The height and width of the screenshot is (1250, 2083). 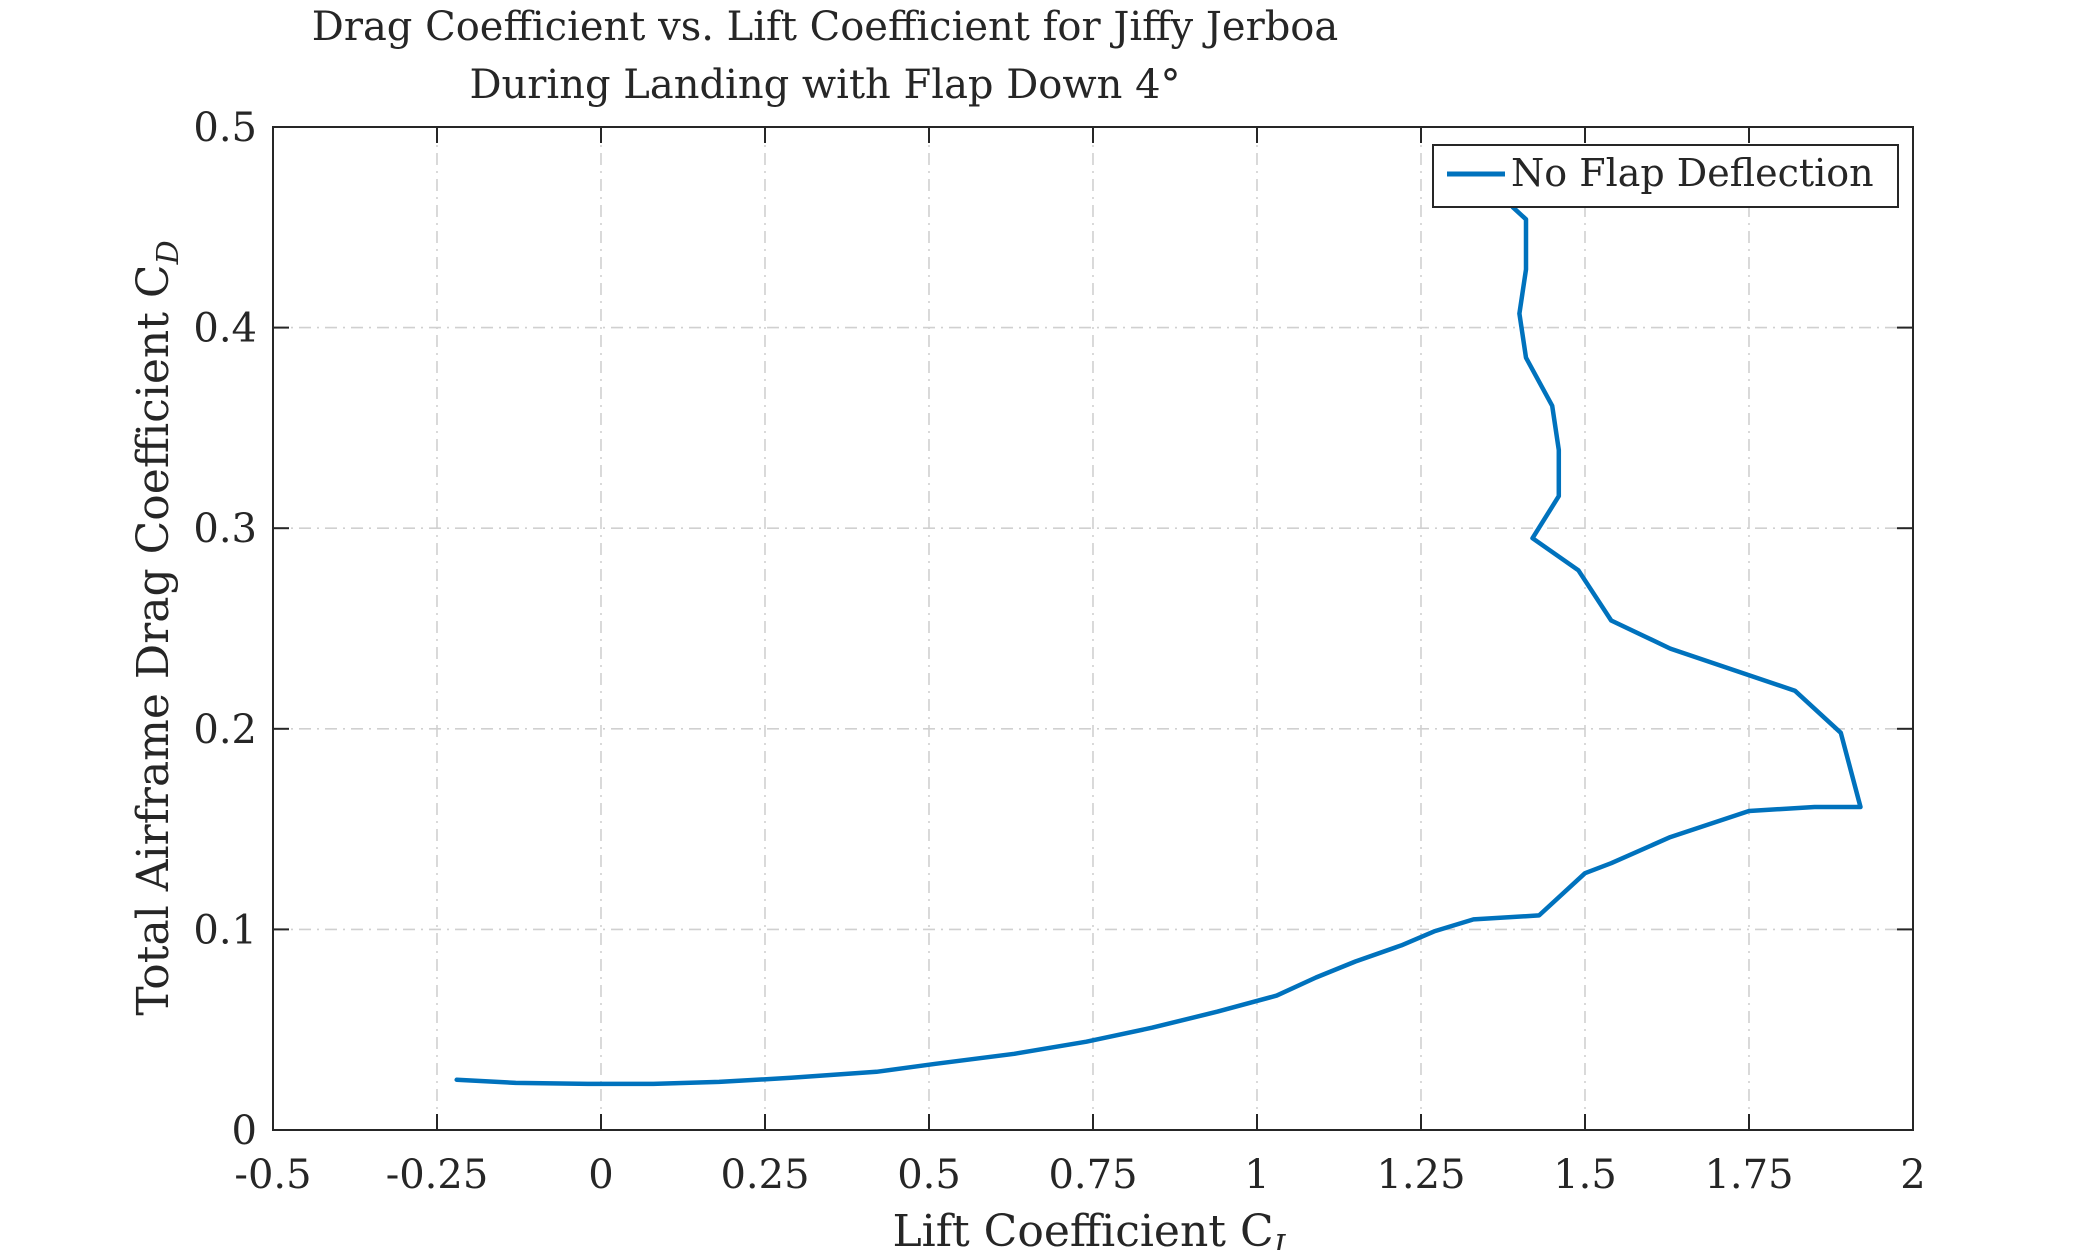 What do you see at coordinates (168, 252) in the screenshot?
I see `y-axis-label-subscript: D` at bounding box center [168, 252].